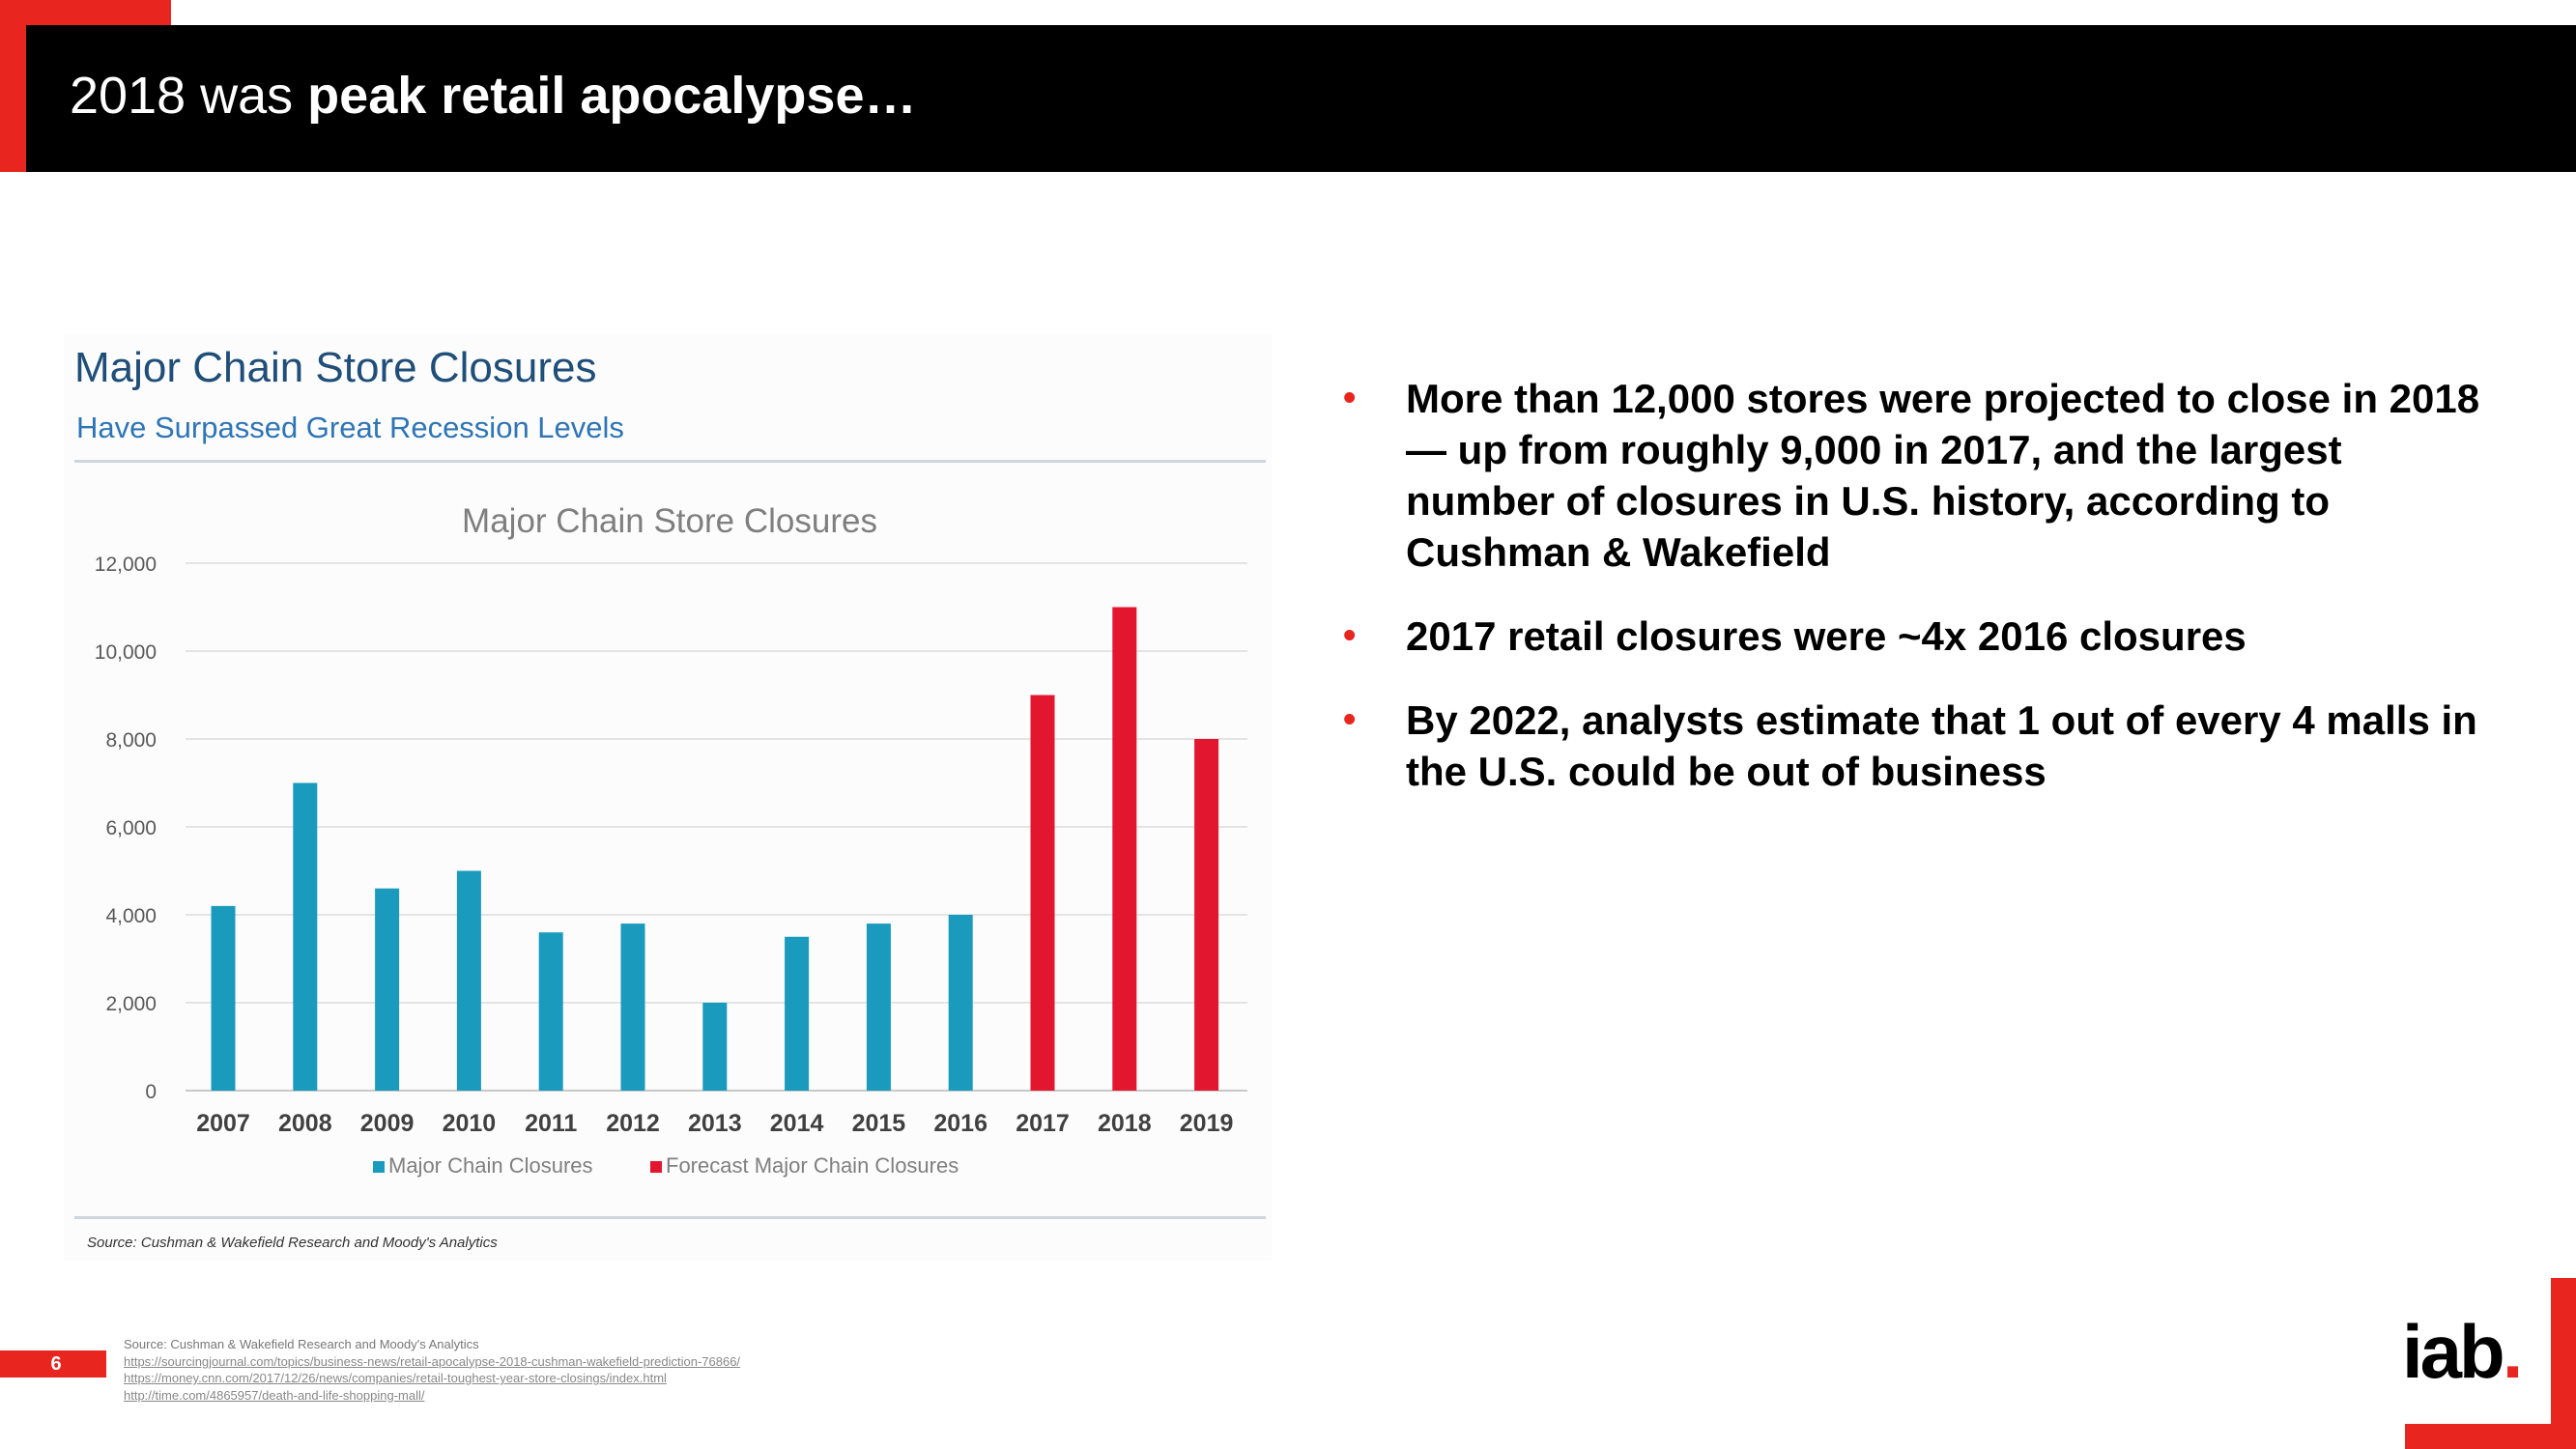 Image resolution: width=2576 pixels, height=1449 pixels. I want to click on x-tick-label: 2019, so click(1207, 1123).